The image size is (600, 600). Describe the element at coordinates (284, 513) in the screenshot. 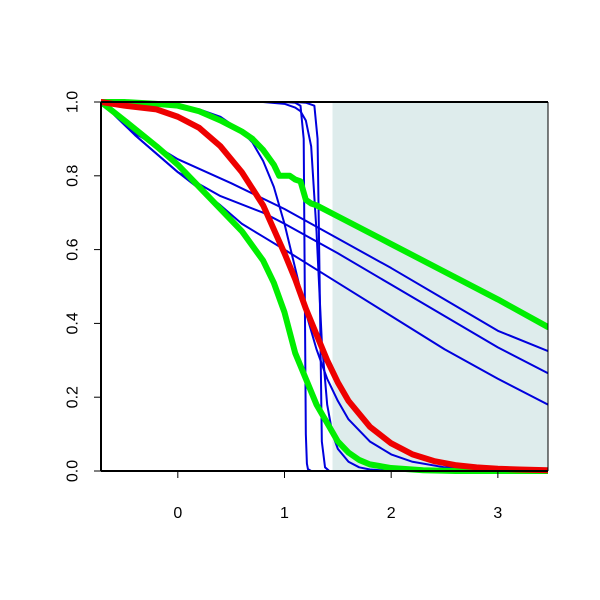

I see `x-tick-label: 1` at that location.